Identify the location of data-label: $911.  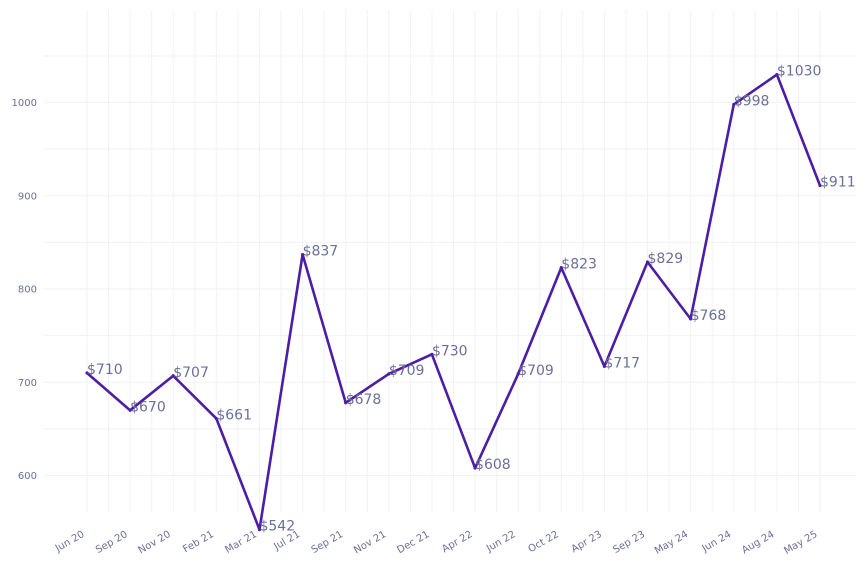
(838, 183).